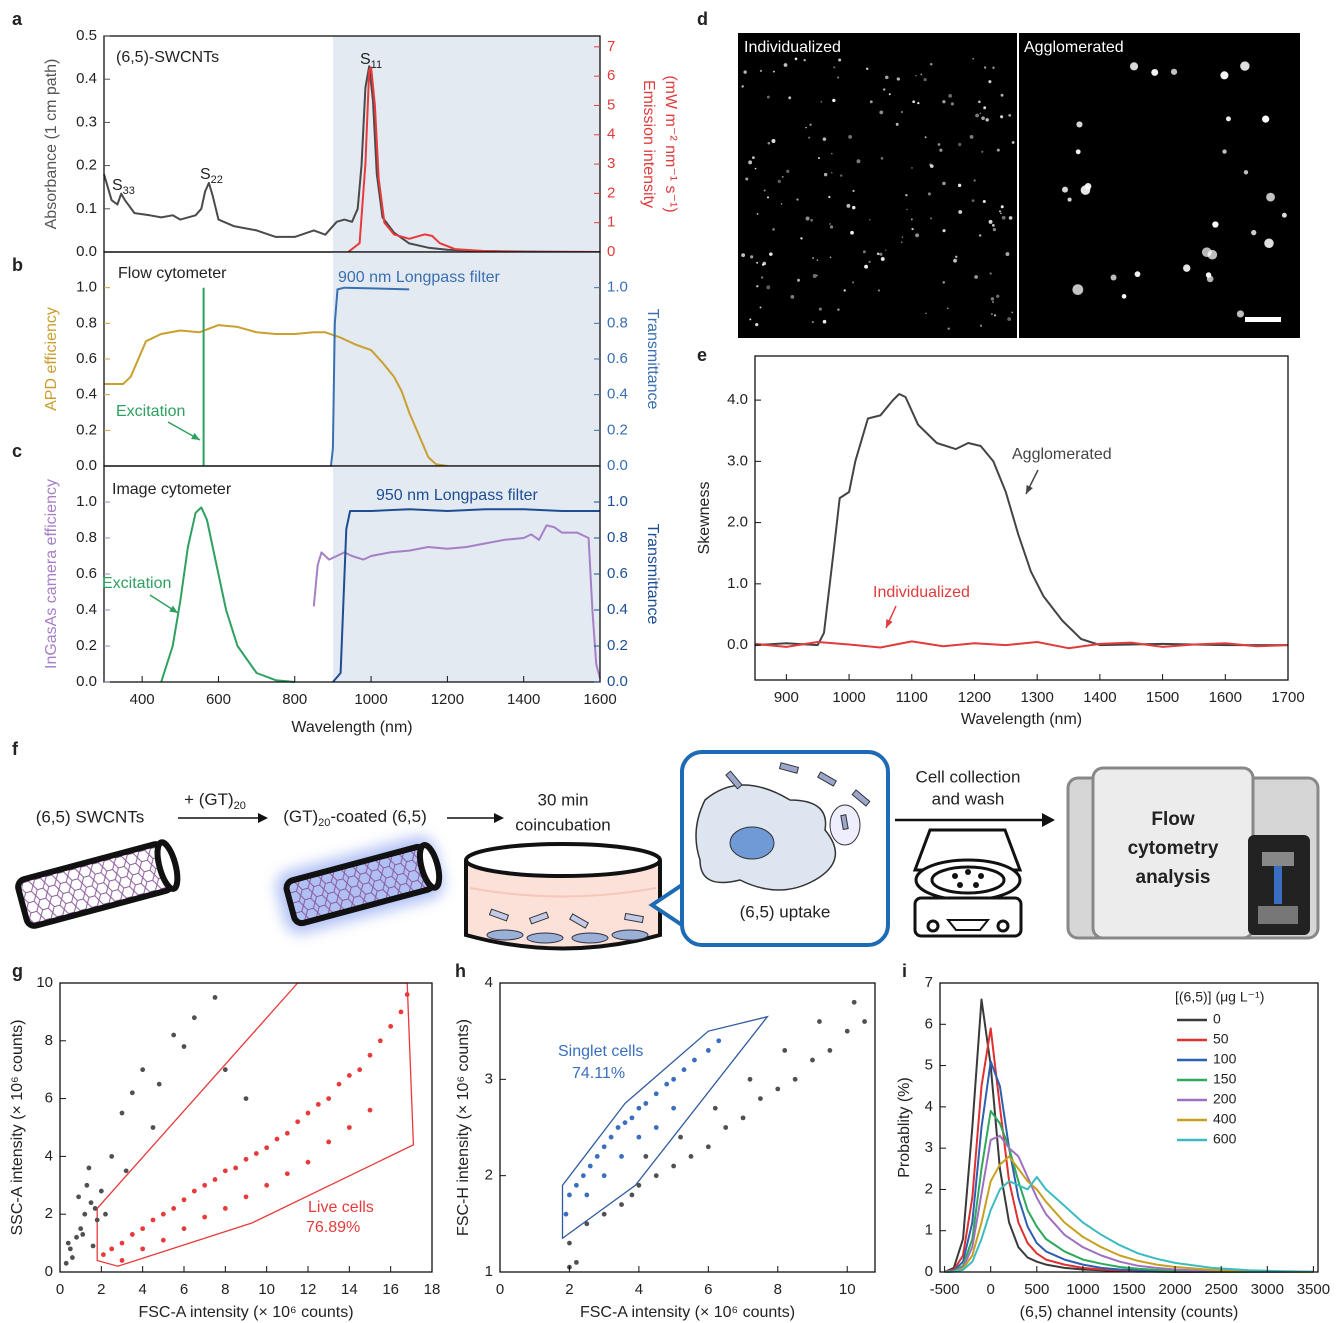 The height and width of the screenshot is (1323, 1339). I want to click on y-tick-label: 6, so click(49, 1098).